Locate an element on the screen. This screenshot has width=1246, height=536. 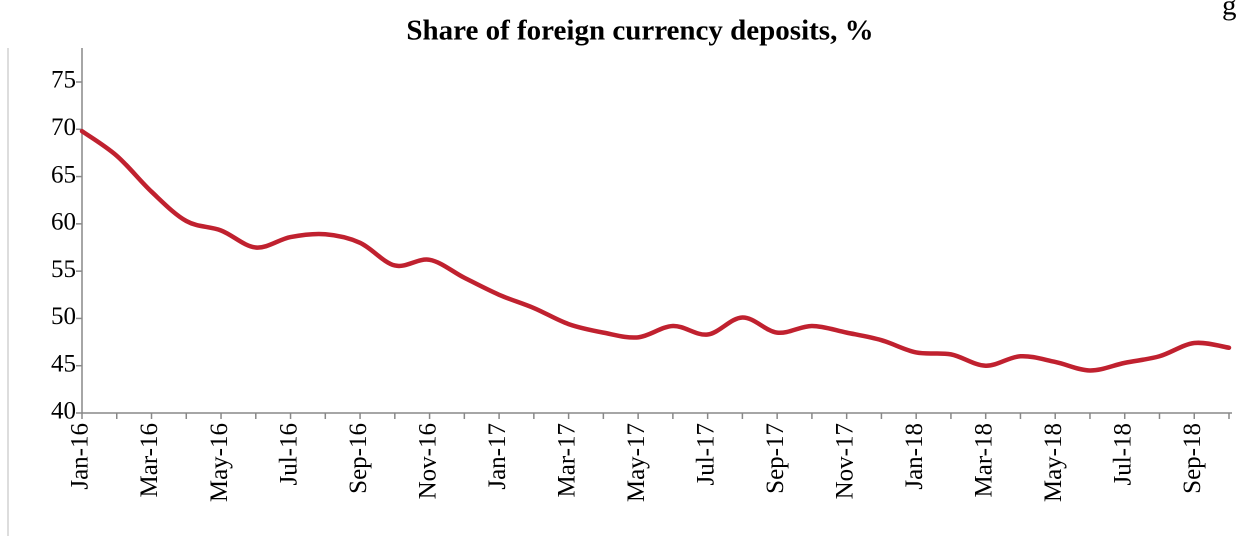
y-tick-label: 65 is located at coordinates (63, 174).